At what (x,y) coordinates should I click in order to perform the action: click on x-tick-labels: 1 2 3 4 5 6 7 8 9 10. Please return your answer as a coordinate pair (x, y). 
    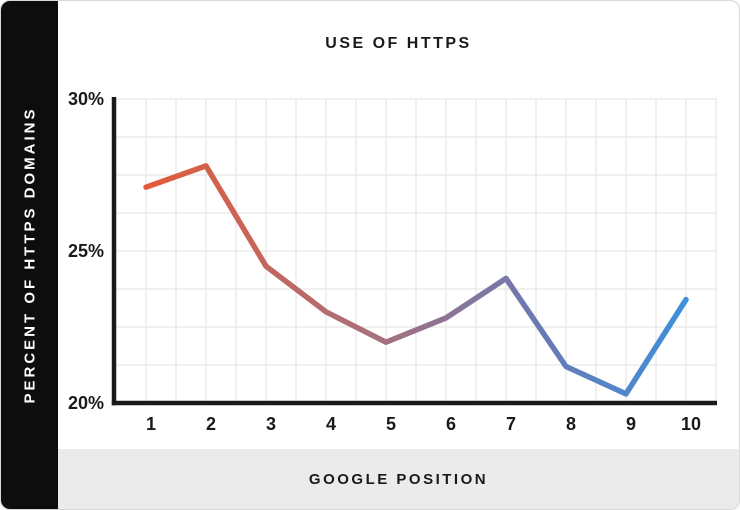
    Looking at the image, I should click on (423, 424).